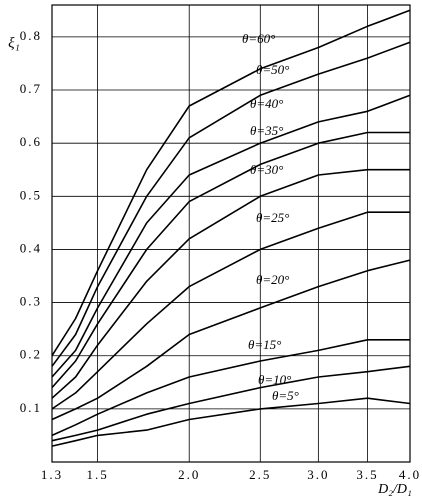 The height and width of the screenshot is (500, 422). Describe the element at coordinates (189, 474) in the screenshot. I see `x-tick-label: 2.0` at that location.